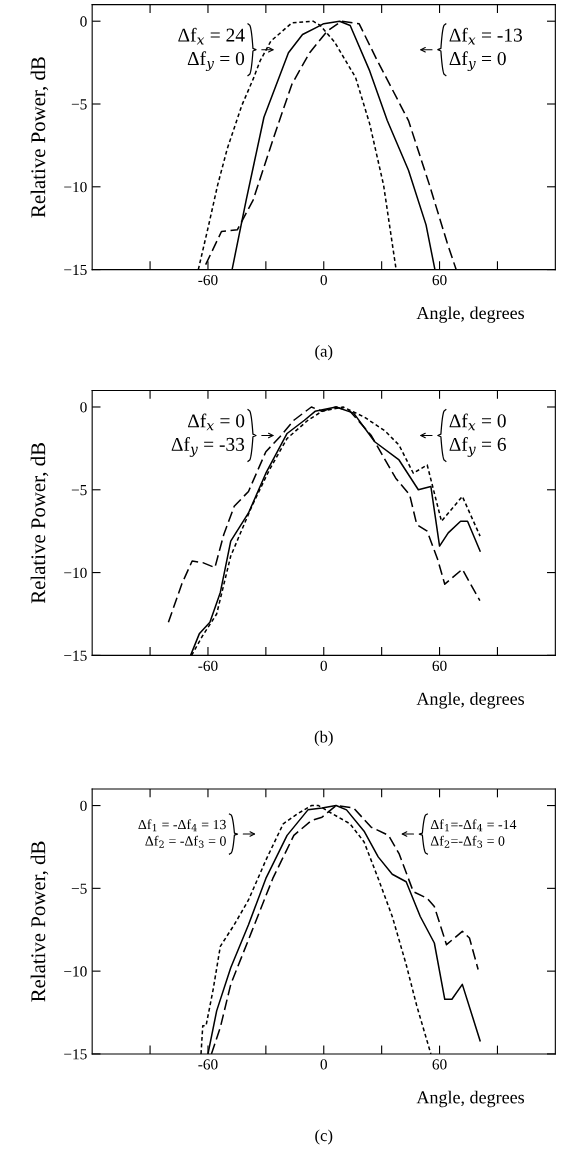  I want to click on text: (b), so click(323, 738).